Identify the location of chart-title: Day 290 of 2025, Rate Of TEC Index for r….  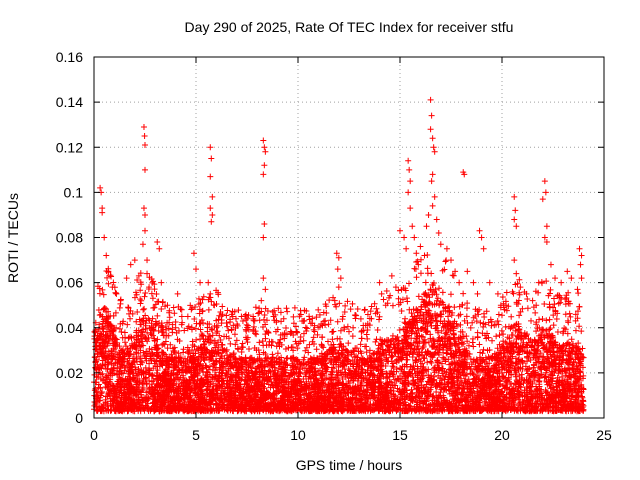
(349, 27).